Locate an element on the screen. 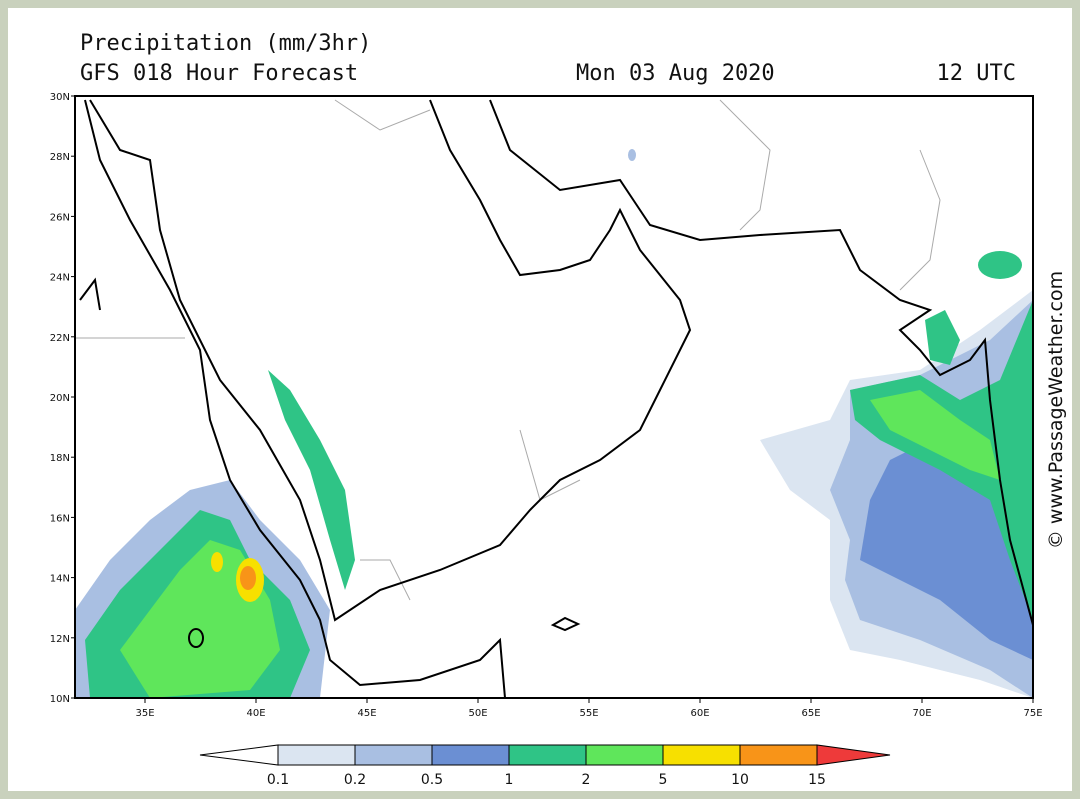 Image resolution: width=1080 pixels, height=799 pixels. watermark: © www.PassageWeather.com is located at coordinates (1056, 410).